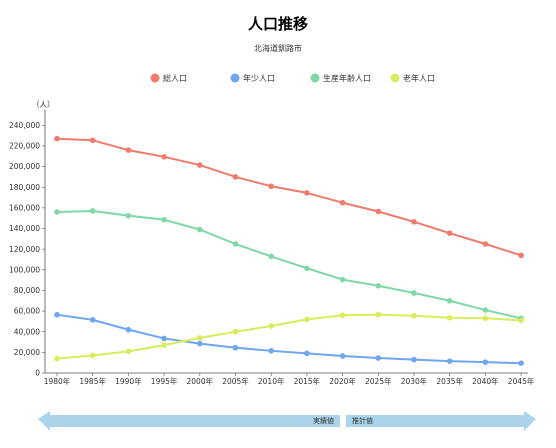 This screenshot has width=556, height=448. Describe the element at coordinates (24, 207) in the screenshot. I see `y-tick-label: 160,000` at that location.